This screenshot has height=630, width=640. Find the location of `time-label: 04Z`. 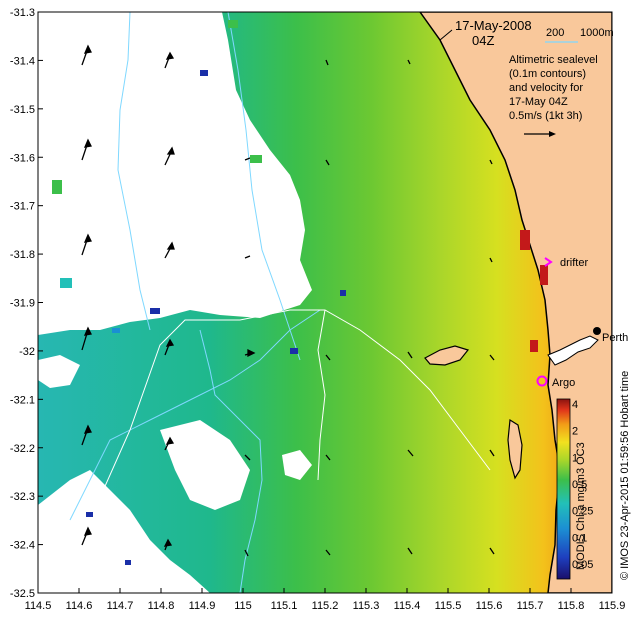

time-label: 04Z is located at coordinates (483, 40).